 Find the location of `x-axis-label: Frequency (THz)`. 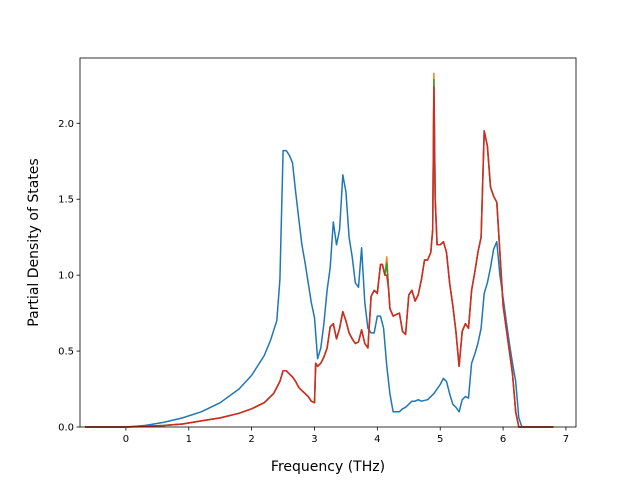

x-axis-label: Frequency (THz) is located at coordinates (328, 467).